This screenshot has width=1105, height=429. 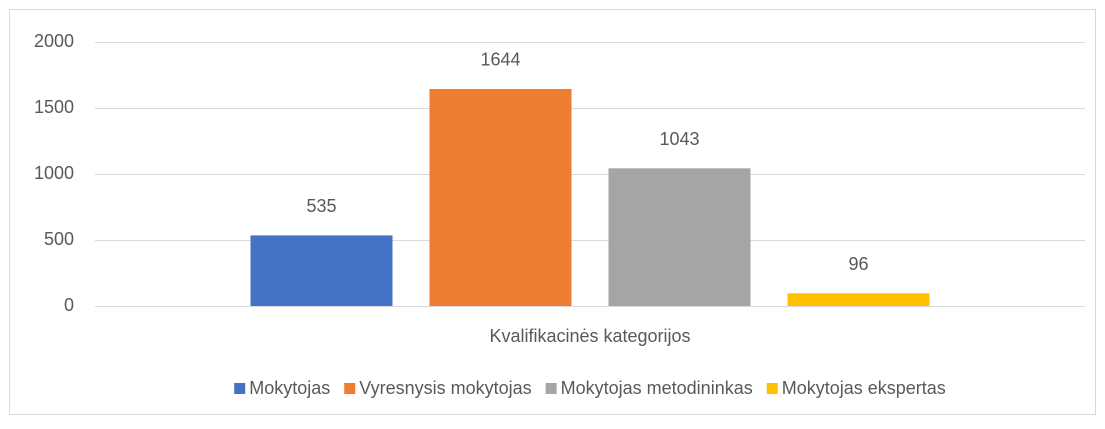 What do you see at coordinates (54, 173) in the screenshot?
I see `y-tick-label: 1000` at bounding box center [54, 173].